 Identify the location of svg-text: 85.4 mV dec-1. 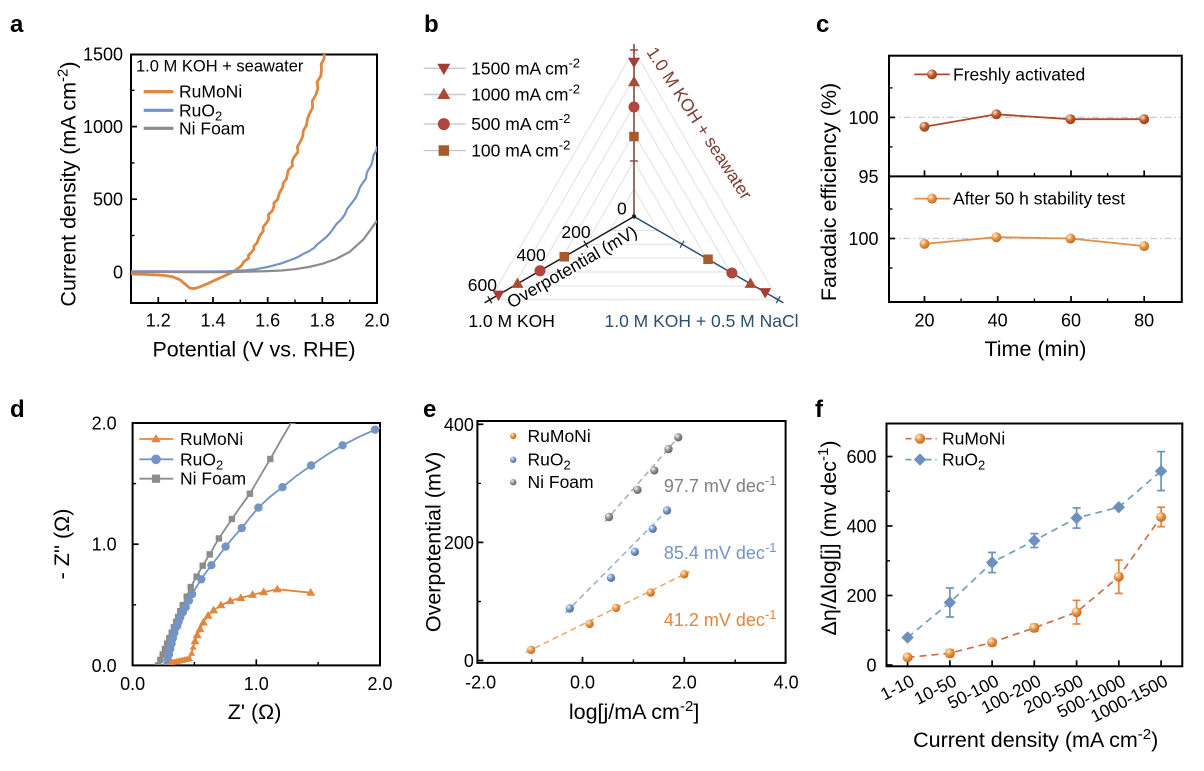
(720, 551).